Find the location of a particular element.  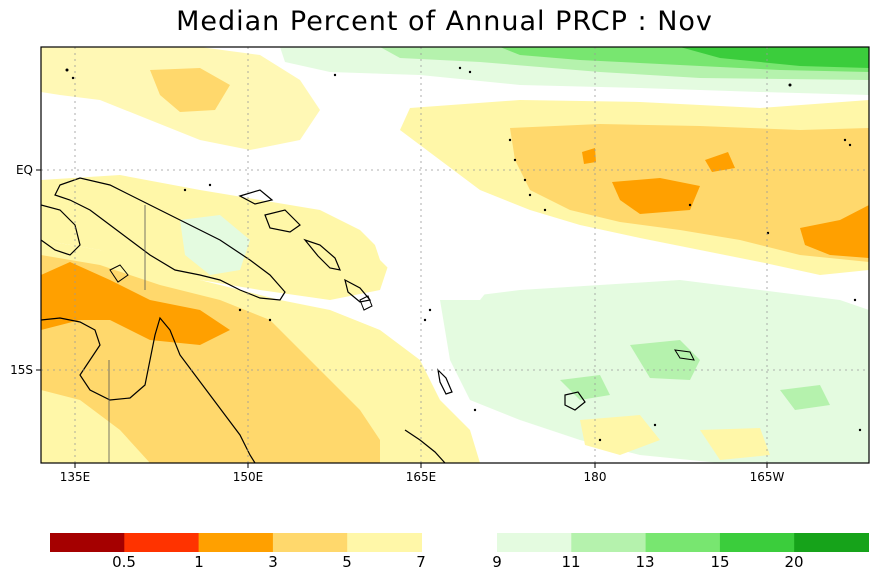

colorbar-label: 11 is located at coordinates (571, 562).